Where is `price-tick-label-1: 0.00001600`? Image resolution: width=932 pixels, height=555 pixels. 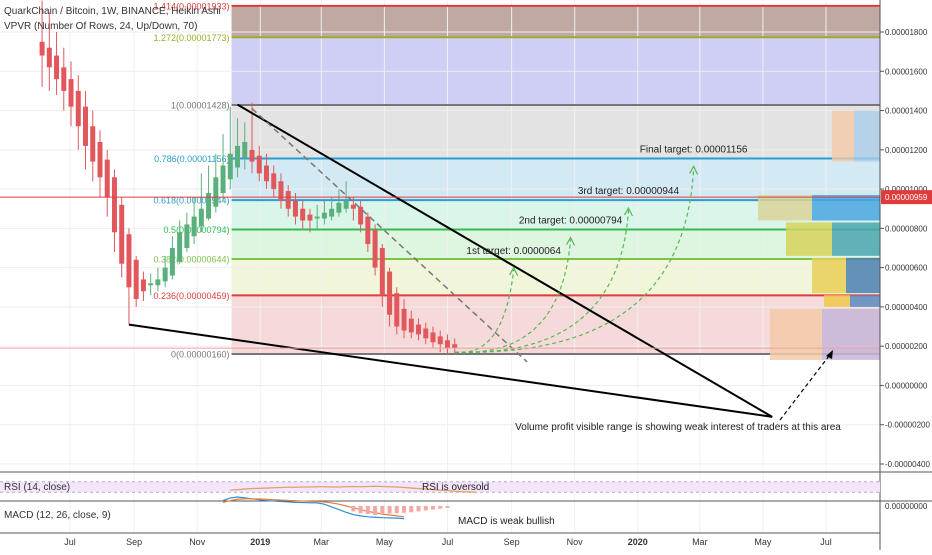
price-tick-label-1: 0.00001600 is located at coordinates (906, 71).